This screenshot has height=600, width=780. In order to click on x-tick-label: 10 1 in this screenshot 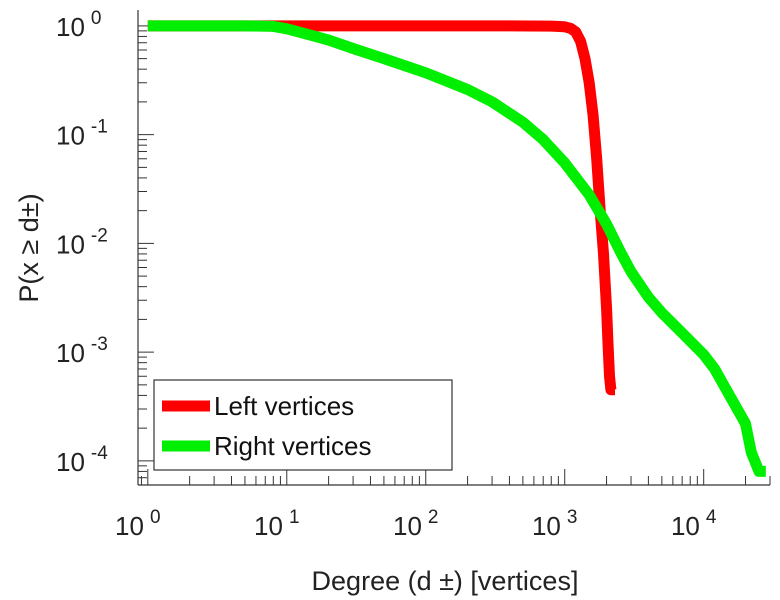, I will do `click(277, 524)`.